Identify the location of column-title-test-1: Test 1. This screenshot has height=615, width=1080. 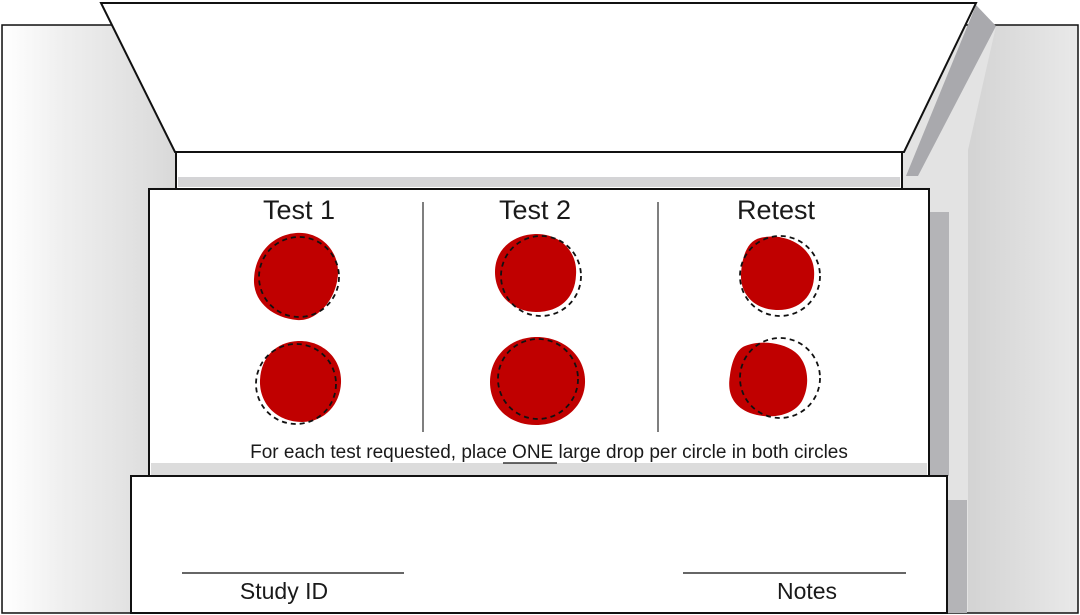
(299, 210).